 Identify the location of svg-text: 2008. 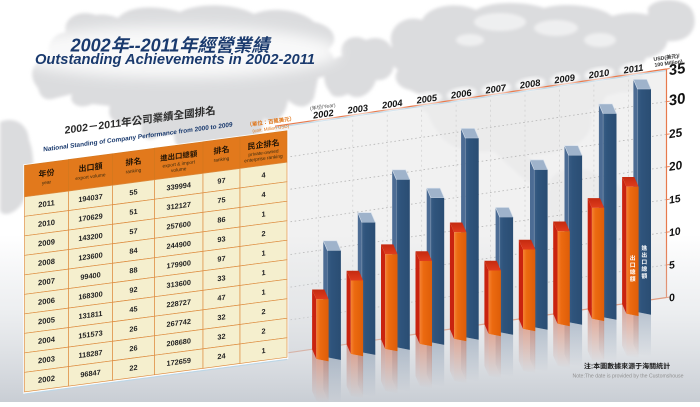
(46, 262).